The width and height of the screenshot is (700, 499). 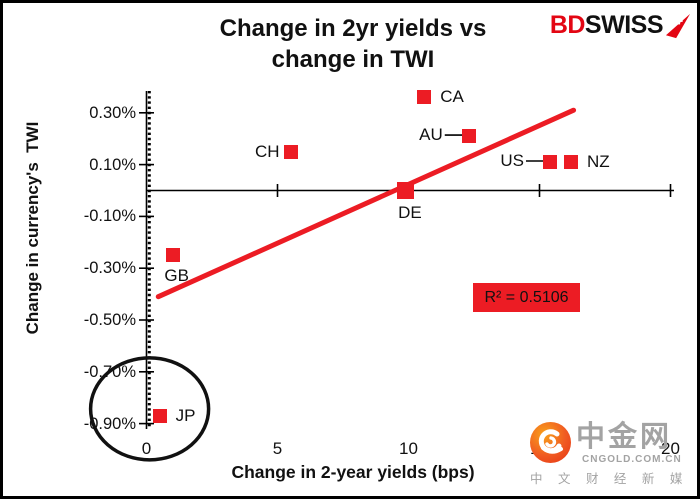 I want to click on bdswiss-logo: BD SWISS, so click(x=620, y=25).